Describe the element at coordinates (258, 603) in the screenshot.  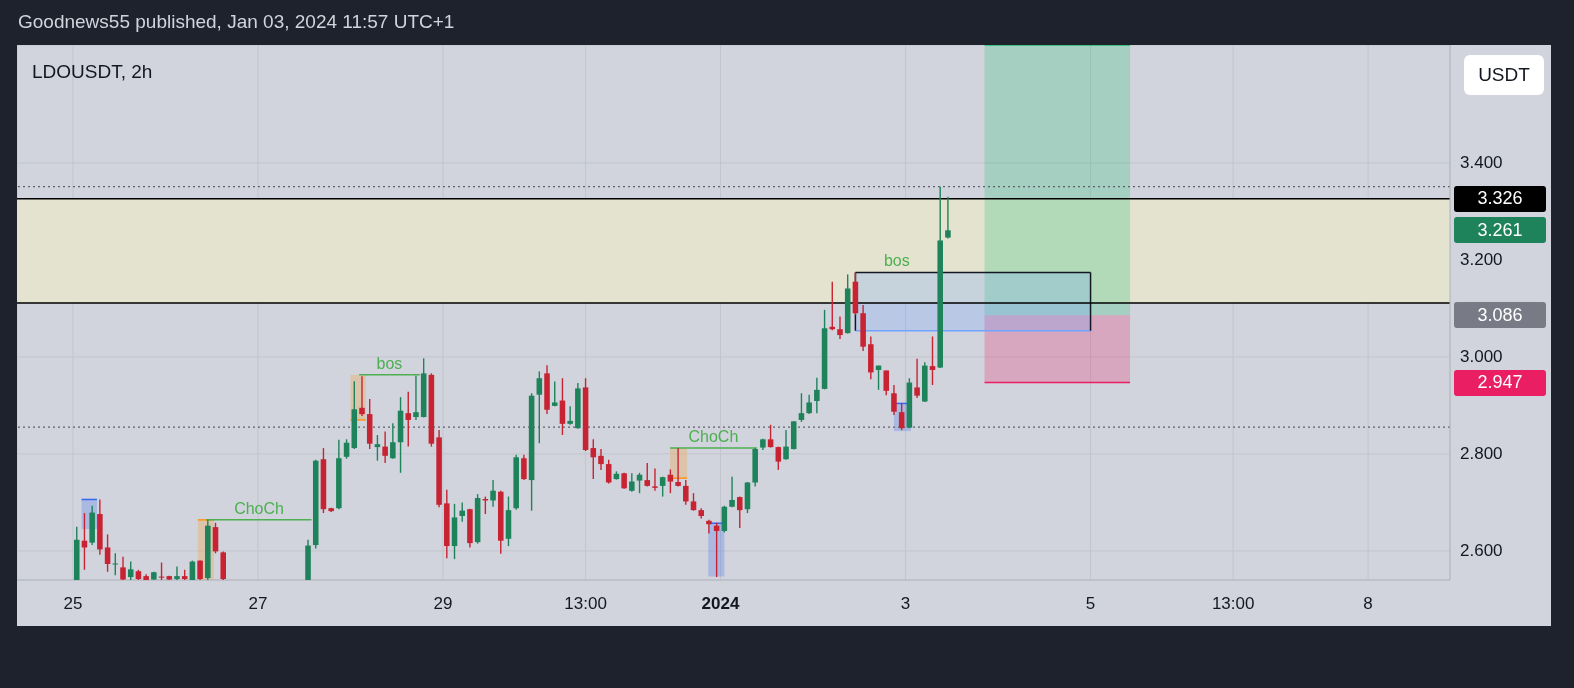
I see `x-tick-label: 27` at that location.